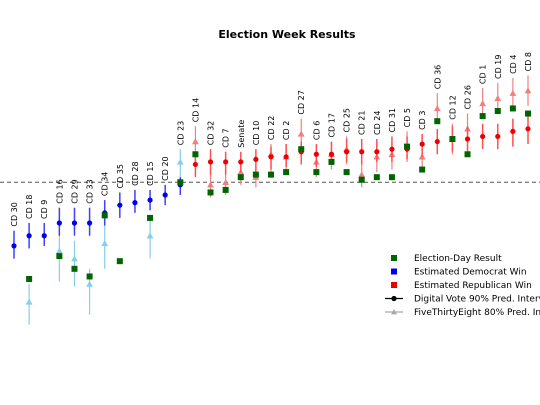  Describe the element at coordinates (74, 233) in the screenshot. I see `district-group: CD 29` at that location.